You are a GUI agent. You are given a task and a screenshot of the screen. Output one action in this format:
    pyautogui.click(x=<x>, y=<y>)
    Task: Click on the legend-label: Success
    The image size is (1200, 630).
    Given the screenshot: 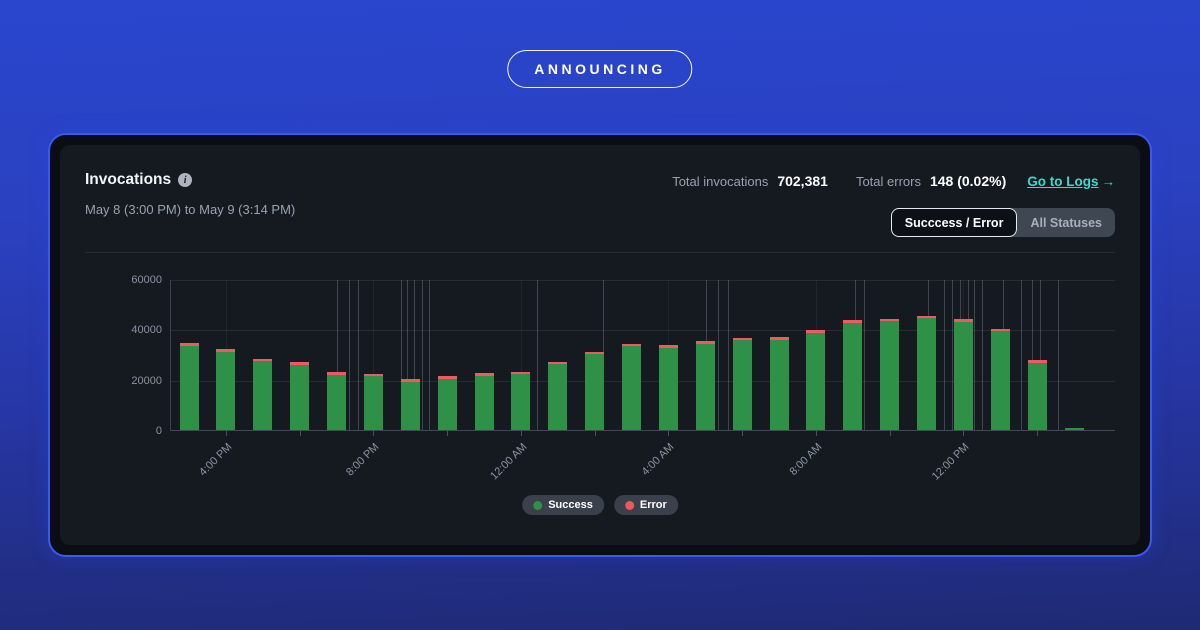 What is the action you would take?
    pyautogui.click(x=570, y=505)
    